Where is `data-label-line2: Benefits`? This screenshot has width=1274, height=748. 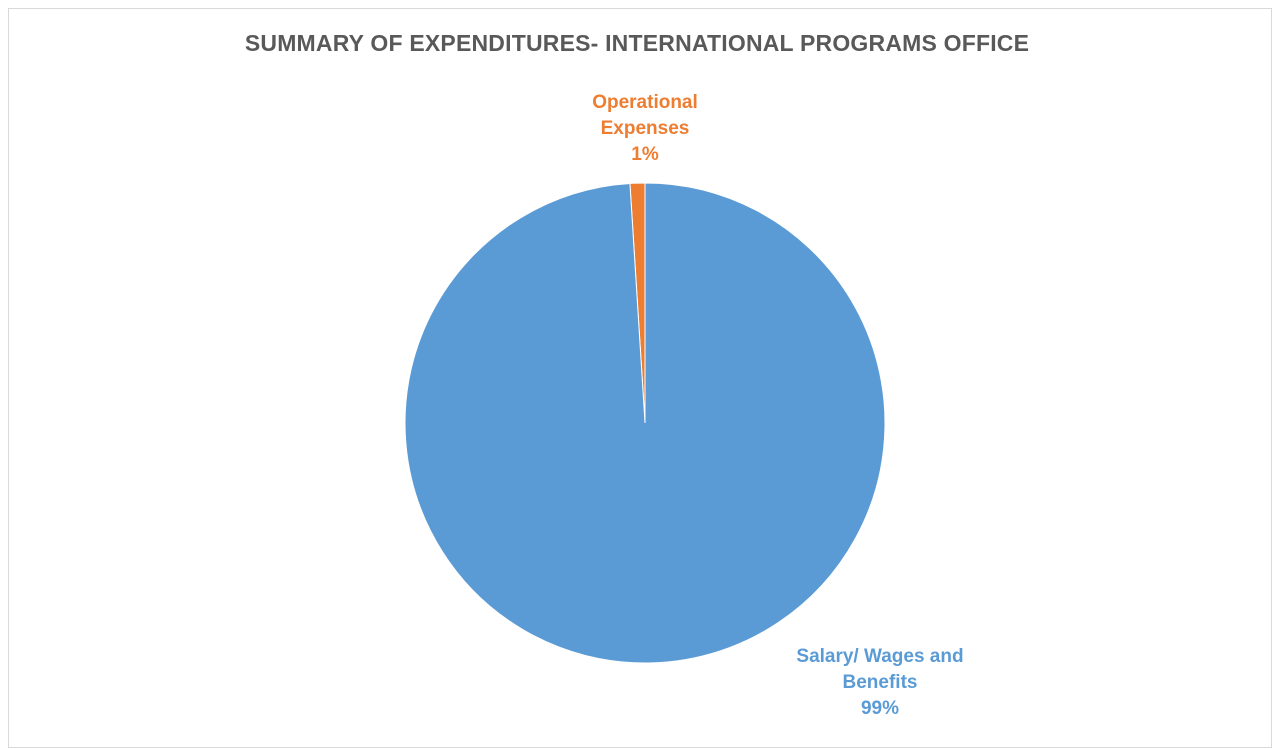
data-label-line2: Benefits is located at coordinates (880, 682).